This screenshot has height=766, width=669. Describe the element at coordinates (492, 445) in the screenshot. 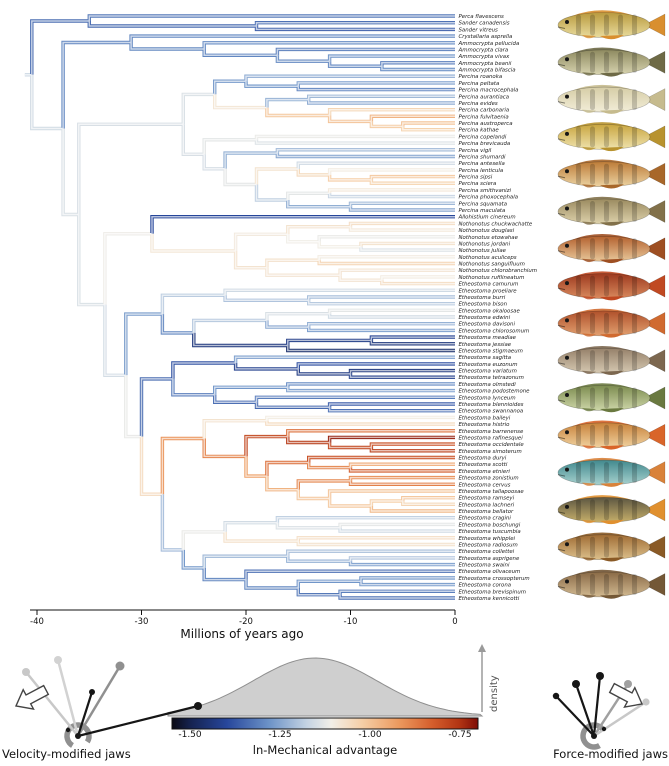

I see `species-label: Etheostoma occidentale` at that location.